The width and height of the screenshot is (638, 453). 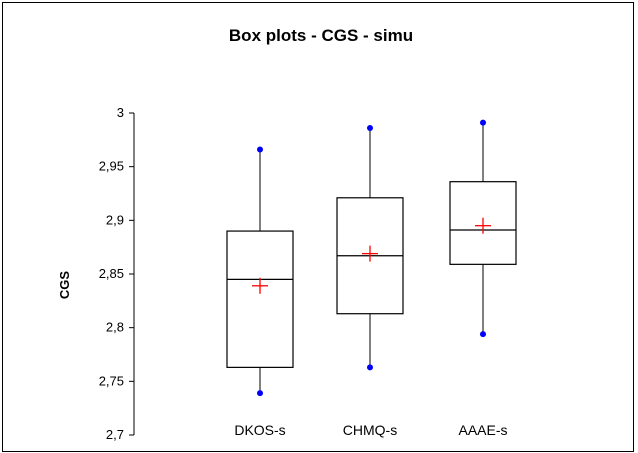 I want to click on category-label: AAAE-s, so click(x=482, y=430).